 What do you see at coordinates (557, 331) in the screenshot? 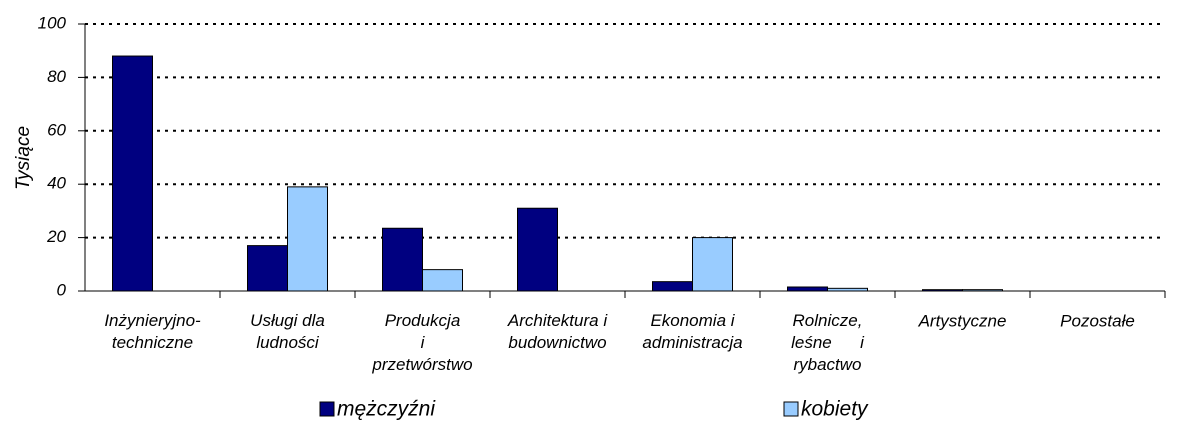
I see `x-tick-label: Architektura i budownictwo` at bounding box center [557, 331].